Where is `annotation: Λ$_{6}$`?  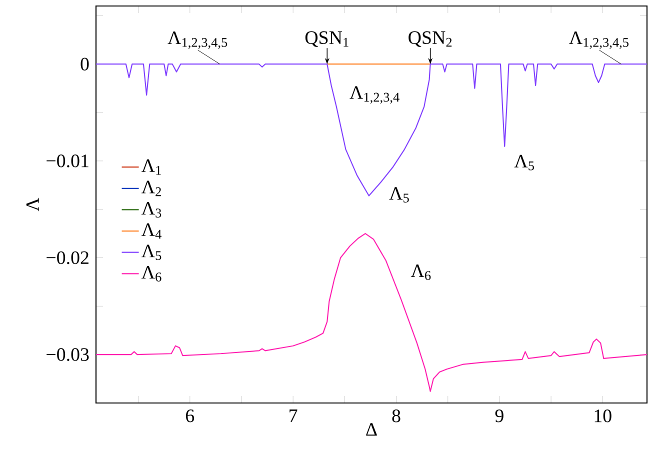 annotation: Λ$_{6}$ is located at coordinates (420, 272).